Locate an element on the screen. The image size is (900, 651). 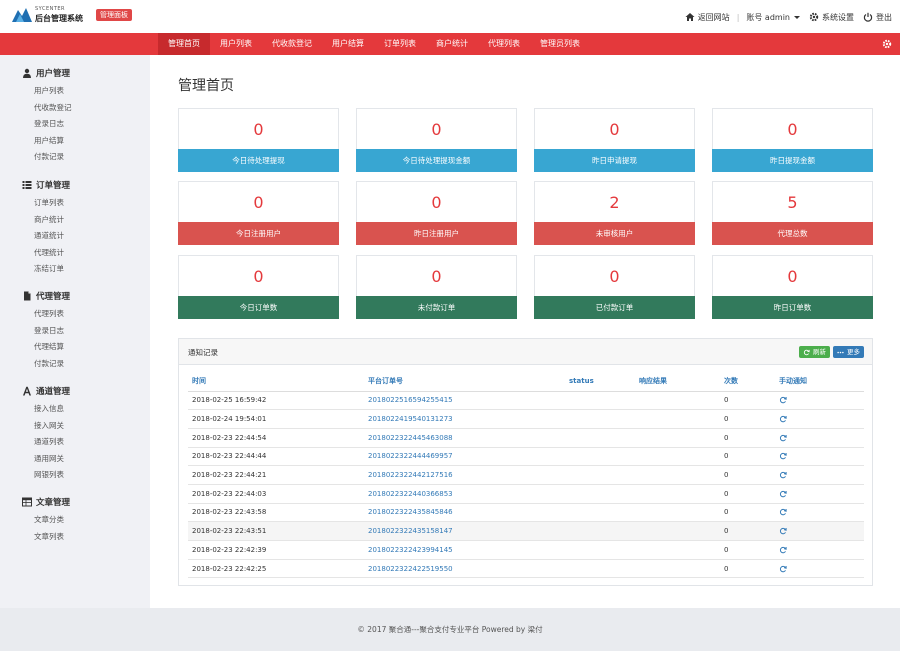
nav-item: 管理员列表 is located at coordinates (560, 43).